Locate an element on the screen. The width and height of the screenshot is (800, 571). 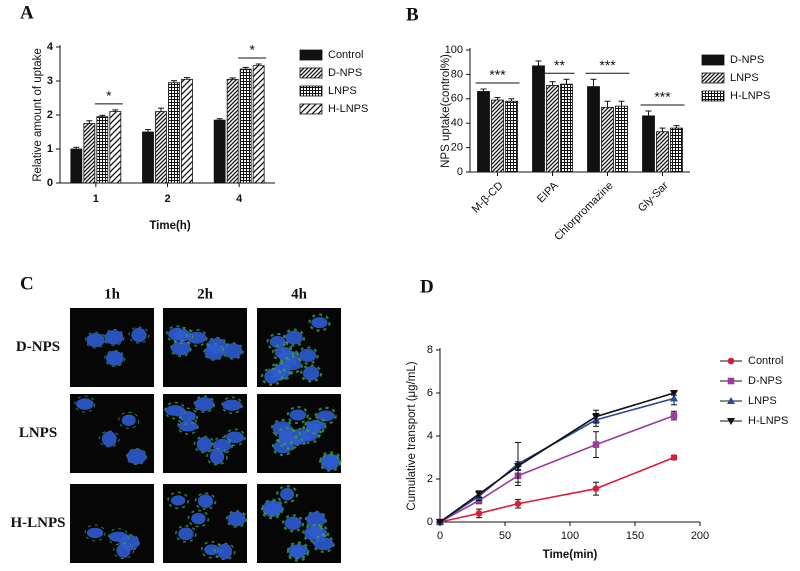
legend-label: Control is located at coordinates (765, 361).